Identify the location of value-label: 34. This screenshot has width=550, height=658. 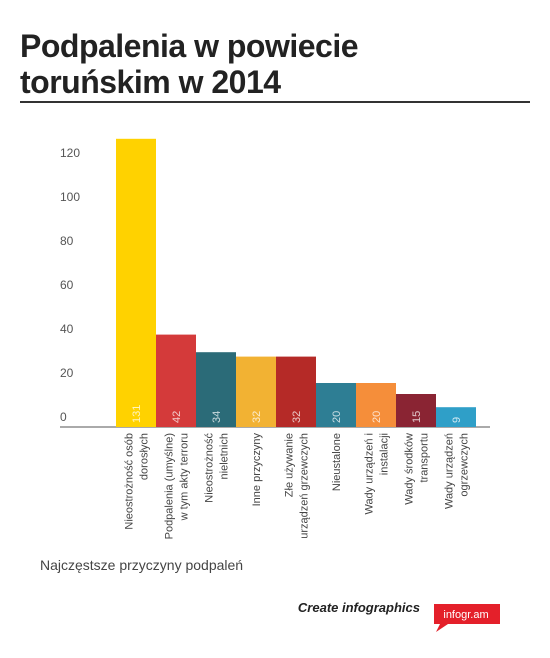
(217, 417).